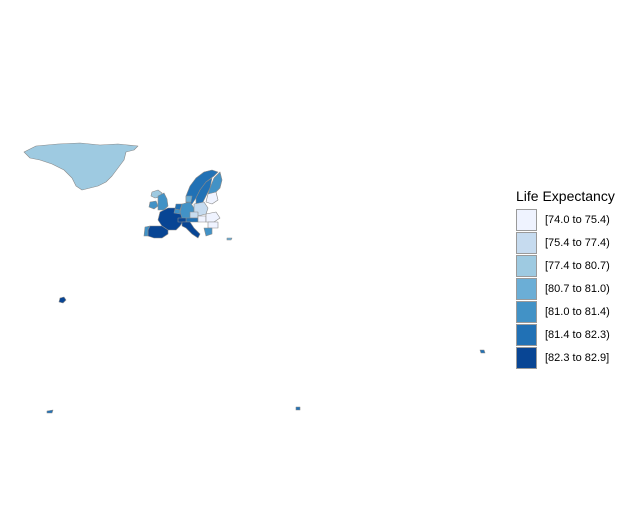 Image resolution: width=619 pixels, height=532 pixels. I want to click on legend-item: [77.4 to 80.7), so click(567, 265).